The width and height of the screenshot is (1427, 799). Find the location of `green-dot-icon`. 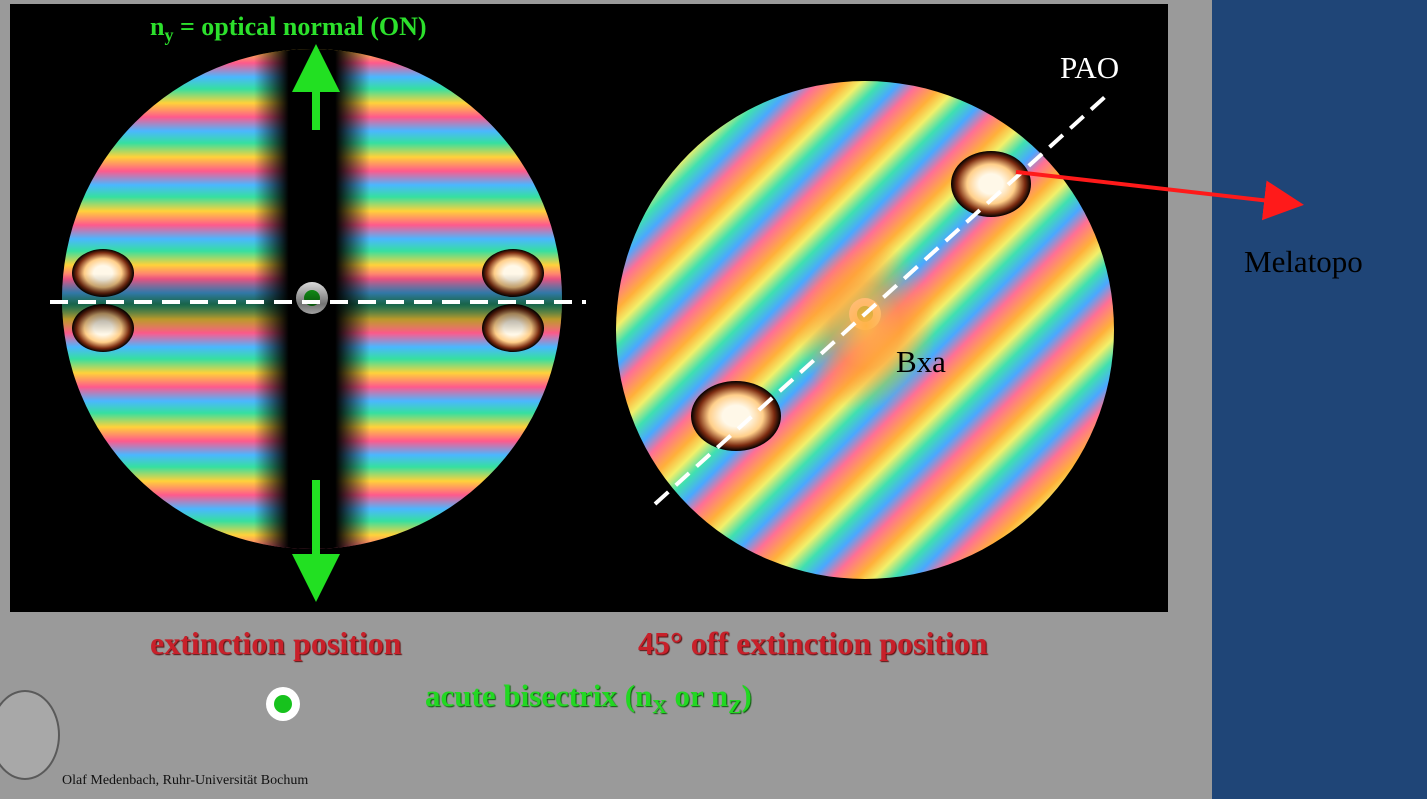

green-dot-icon is located at coordinates (283, 704).